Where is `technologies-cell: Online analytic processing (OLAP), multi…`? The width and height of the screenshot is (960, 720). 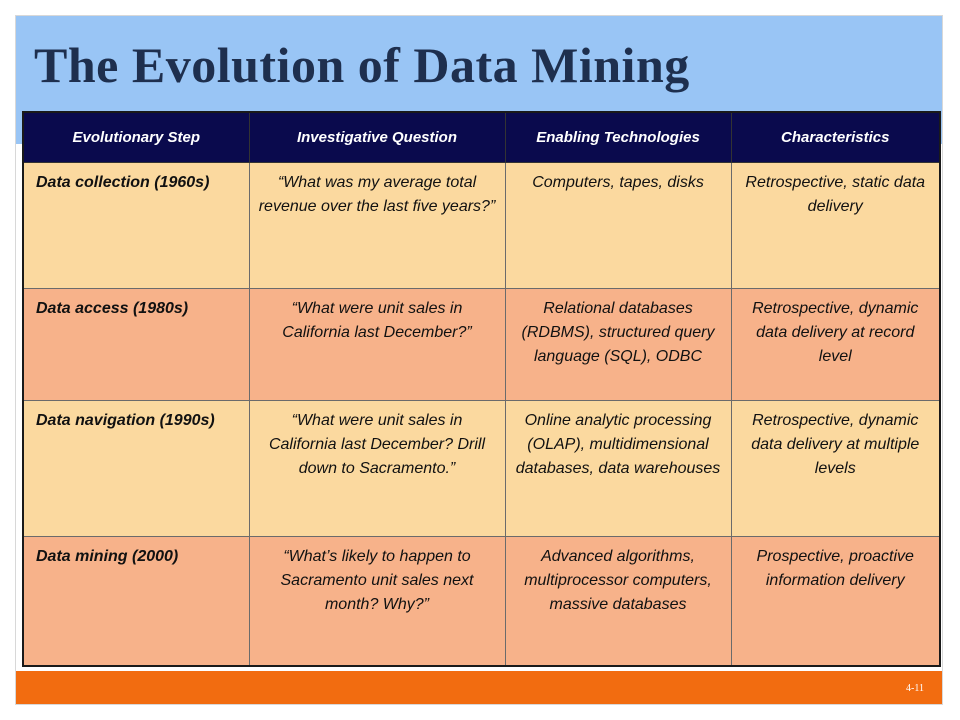
technologies-cell: Online analytic processing (OLAP), multi… is located at coordinates (618, 468).